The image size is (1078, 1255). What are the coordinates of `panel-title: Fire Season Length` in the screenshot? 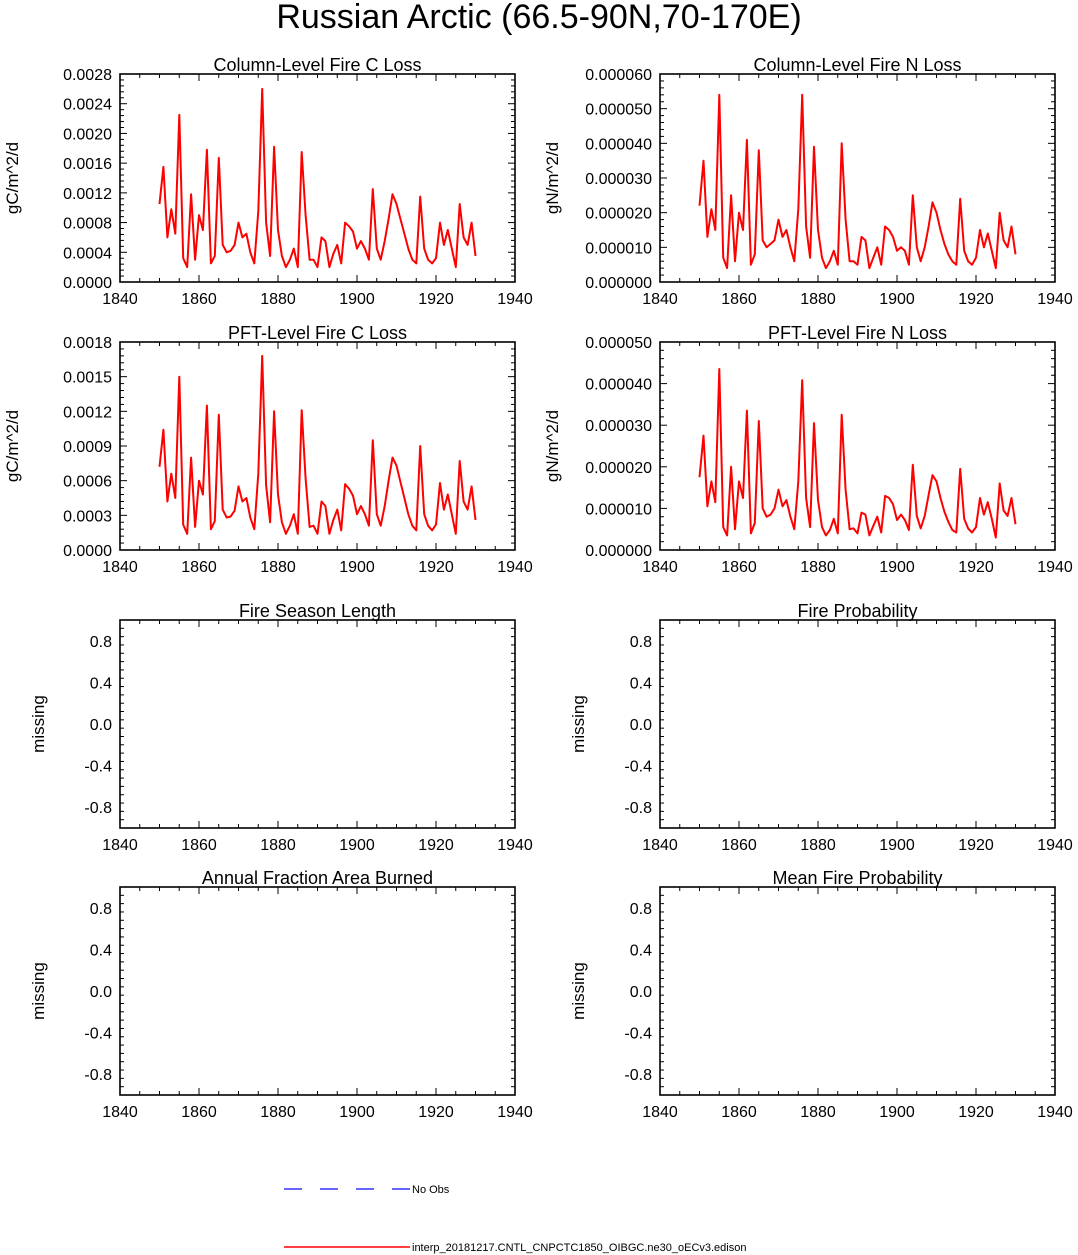 It's located at (317, 611).